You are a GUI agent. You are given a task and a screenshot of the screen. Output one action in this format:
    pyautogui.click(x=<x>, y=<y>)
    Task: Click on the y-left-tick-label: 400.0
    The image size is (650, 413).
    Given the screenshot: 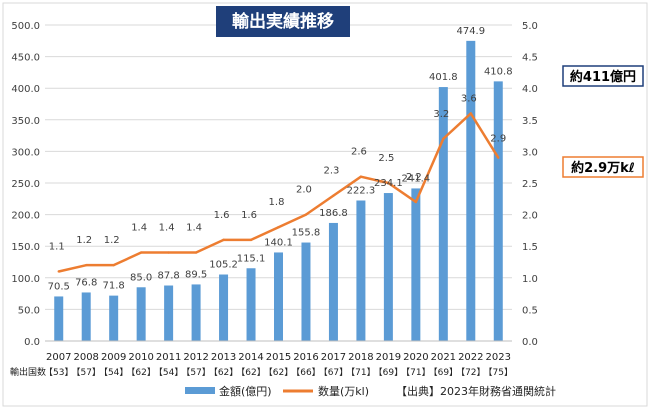 What is the action you would take?
    pyautogui.click(x=25, y=89)
    